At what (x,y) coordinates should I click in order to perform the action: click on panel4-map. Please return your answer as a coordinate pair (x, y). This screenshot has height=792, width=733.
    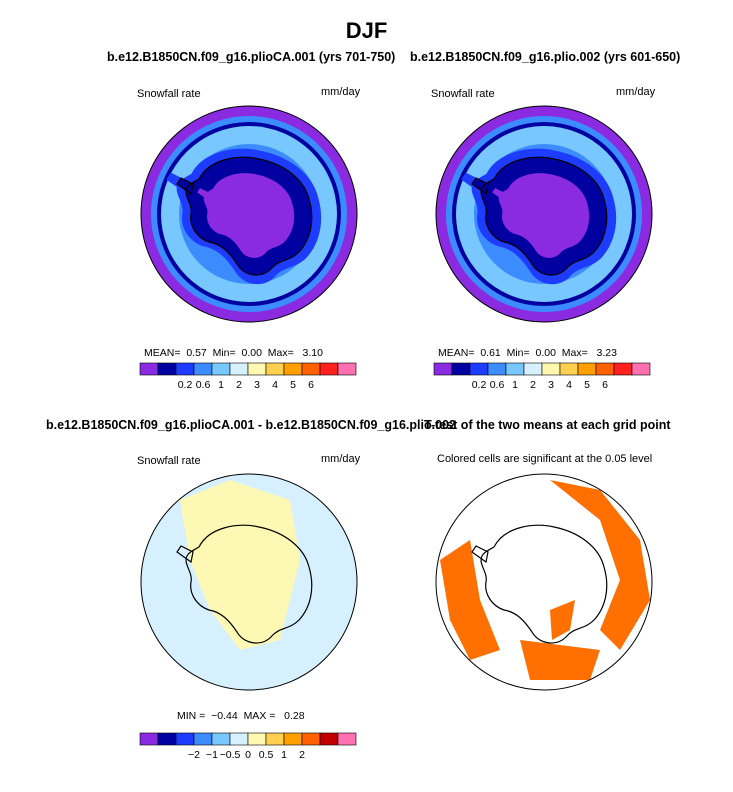
    Looking at the image, I should click on (544, 582).